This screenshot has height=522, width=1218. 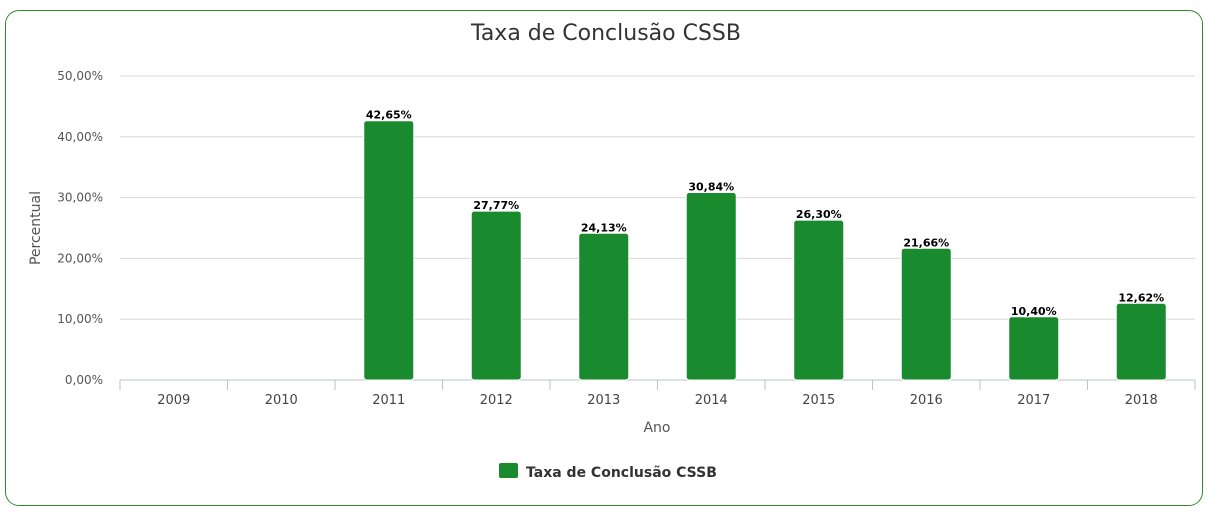 I want to click on x-tick-label: 2012, so click(x=496, y=400).